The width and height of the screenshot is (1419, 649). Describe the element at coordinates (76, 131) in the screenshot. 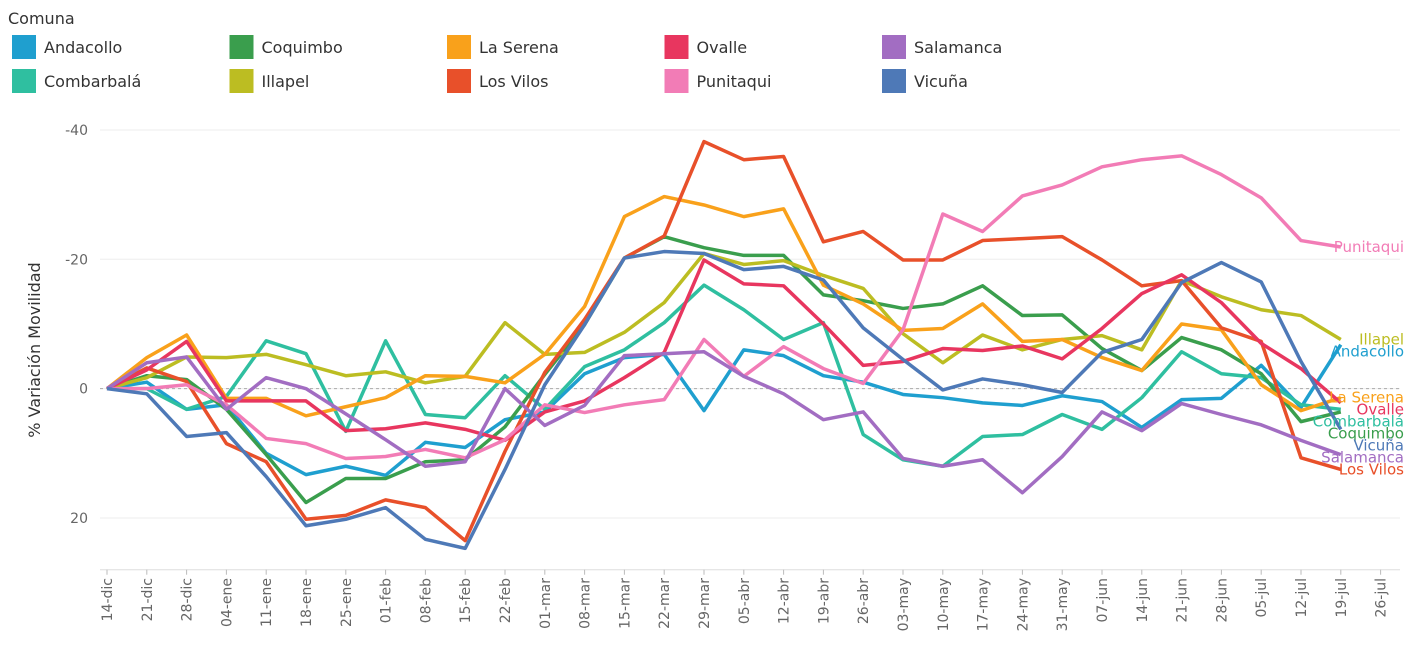

I see `y-tick-label: -40` at that location.